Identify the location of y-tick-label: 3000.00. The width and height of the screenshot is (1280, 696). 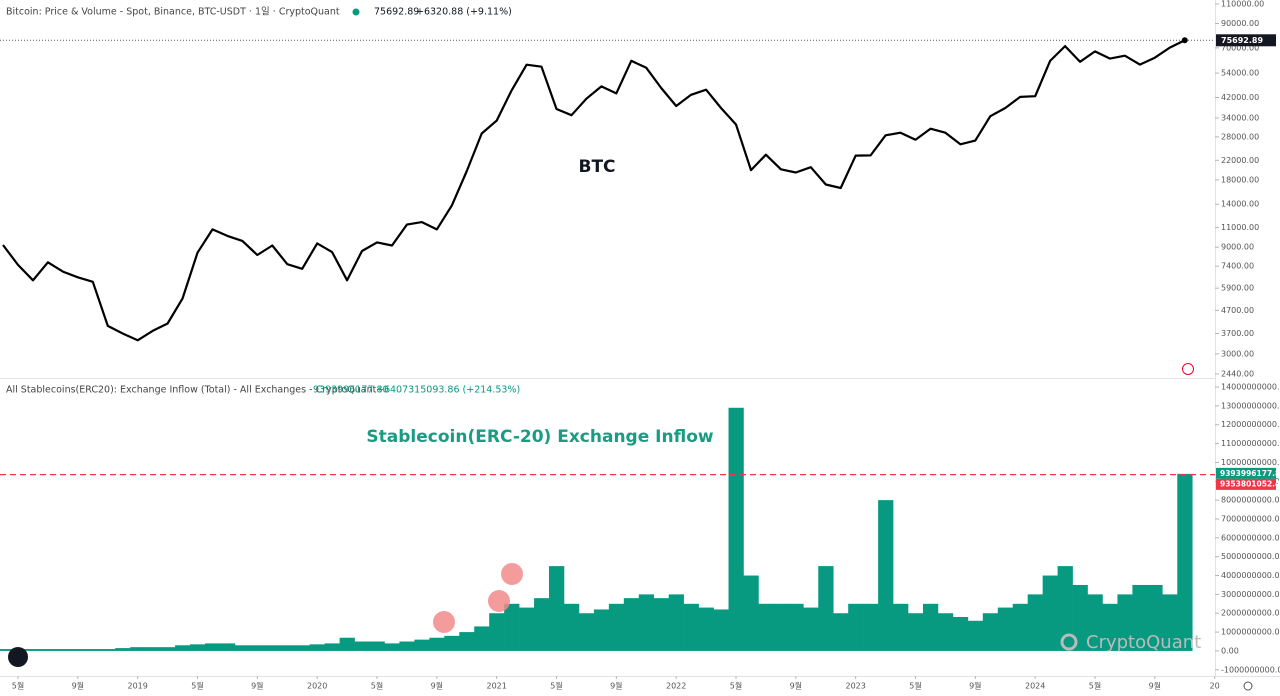
(1237, 353).